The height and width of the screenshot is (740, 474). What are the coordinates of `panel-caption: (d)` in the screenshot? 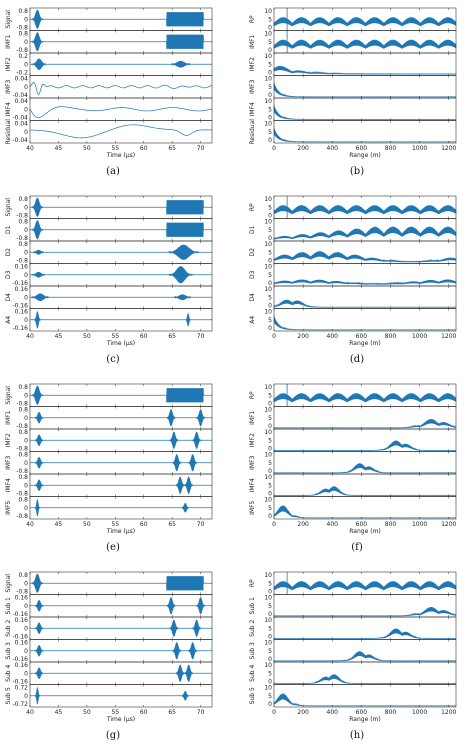 It's located at (357, 359).